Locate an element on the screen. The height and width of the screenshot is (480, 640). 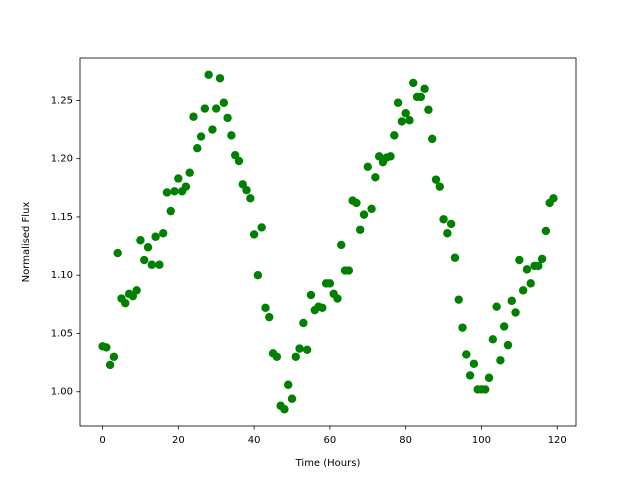
x-tick-label: 80 is located at coordinates (405, 440).